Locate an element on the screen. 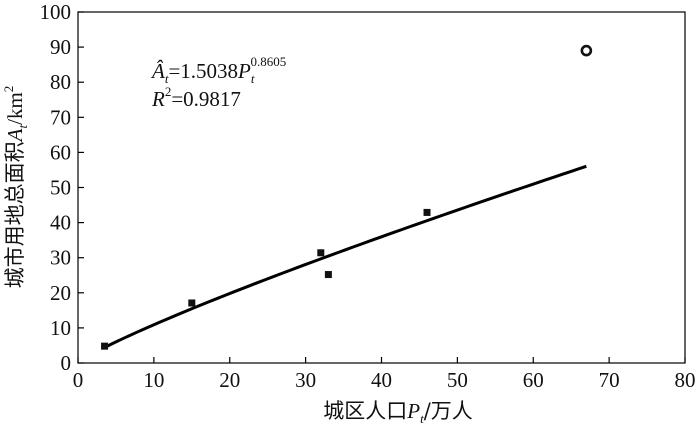  y-tick-label: 60 is located at coordinates (60, 152).